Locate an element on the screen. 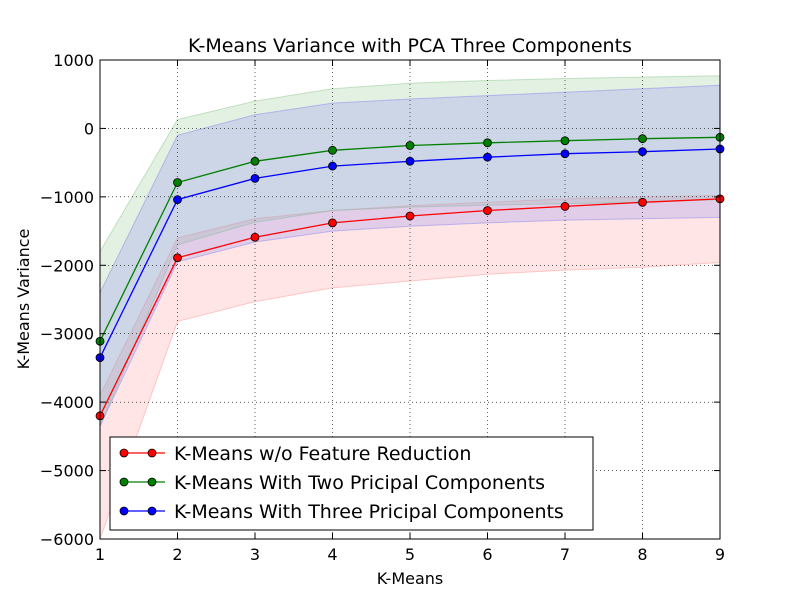 The height and width of the screenshot is (600, 800). legend-entry-label: K-Means With Two Pricipal Components is located at coordinates (359, 483).